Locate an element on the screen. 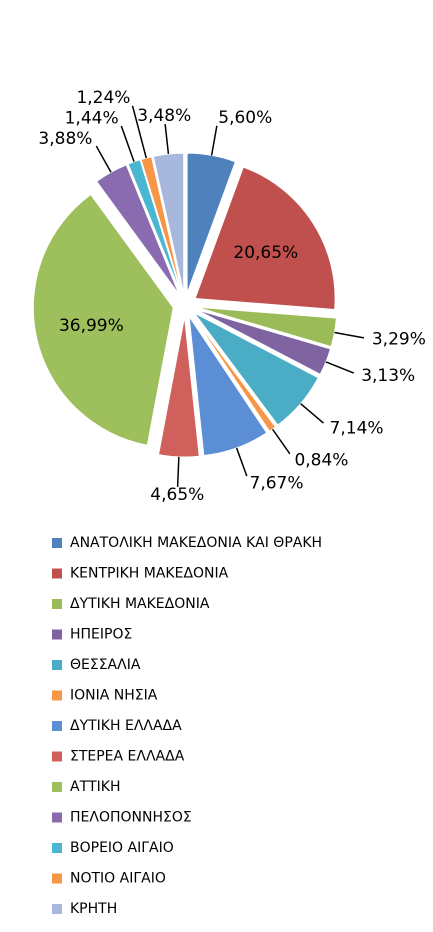 The height and width of the screenshot is (932, 433). data-label: 1,44% is located at coordinates (92, 118).